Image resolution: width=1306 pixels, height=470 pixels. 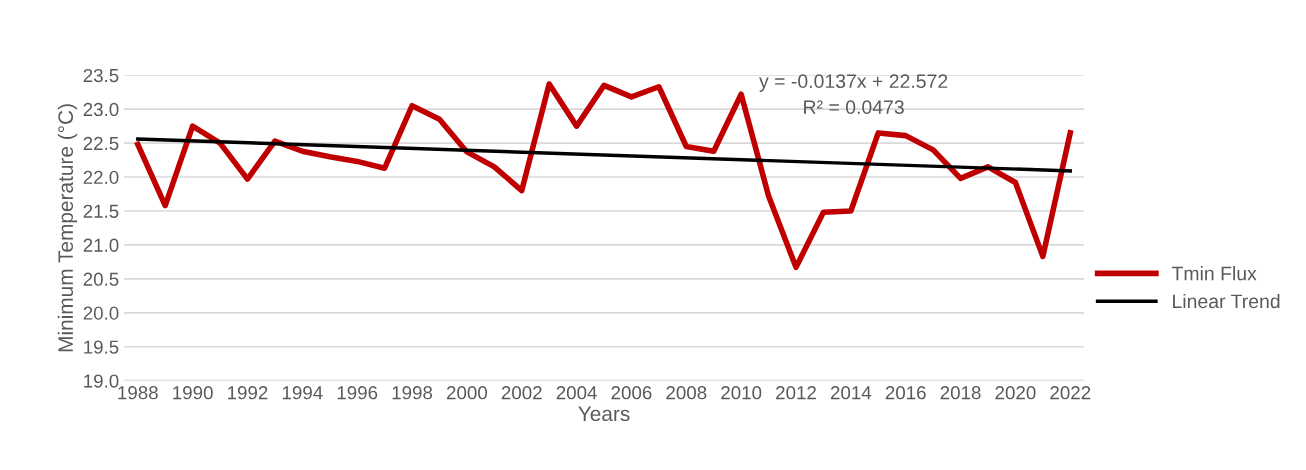 What do you see at coordinates (193, 393) in the screenshot?
I see `x-tick-label: 1990` at bounding box center [193, 393].